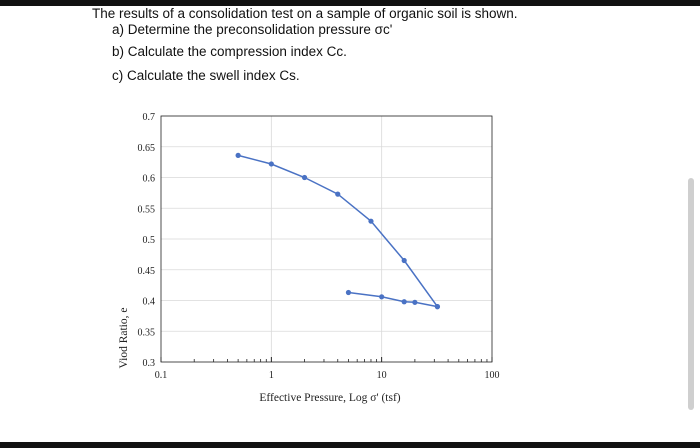 This screenshot has height=448, width=700. I want to click on y-tick-label: 0.35, so click(147, 332).